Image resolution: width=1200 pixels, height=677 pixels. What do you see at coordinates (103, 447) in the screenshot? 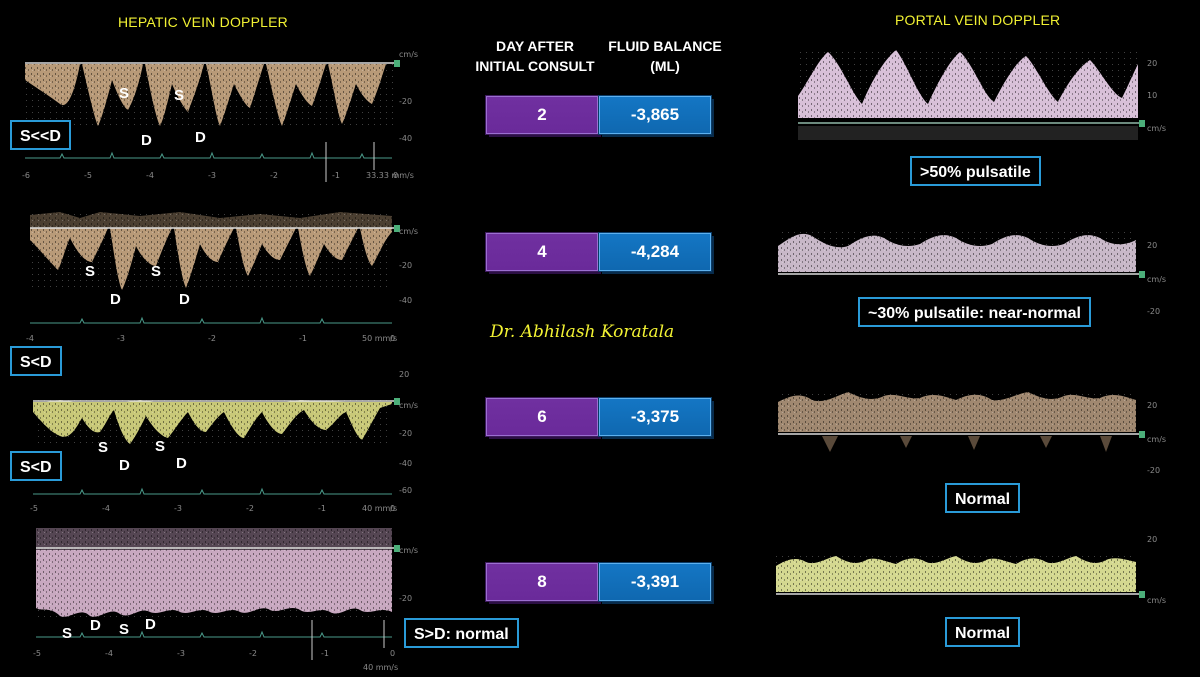
I see `hepatic-3-letter-1: S` at bounding box center [103, 447].